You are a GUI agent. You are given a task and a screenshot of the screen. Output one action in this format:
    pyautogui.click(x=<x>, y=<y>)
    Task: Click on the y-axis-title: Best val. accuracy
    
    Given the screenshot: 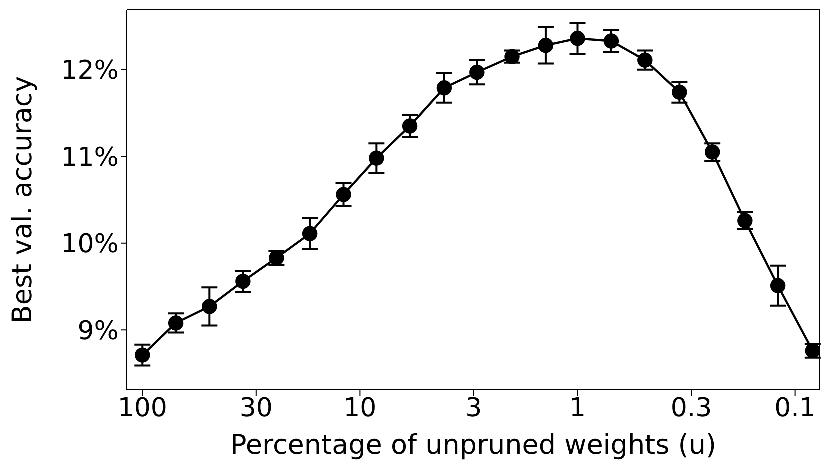 What is the action you would take?
    pyautogui.click(x=23, y=200)
    